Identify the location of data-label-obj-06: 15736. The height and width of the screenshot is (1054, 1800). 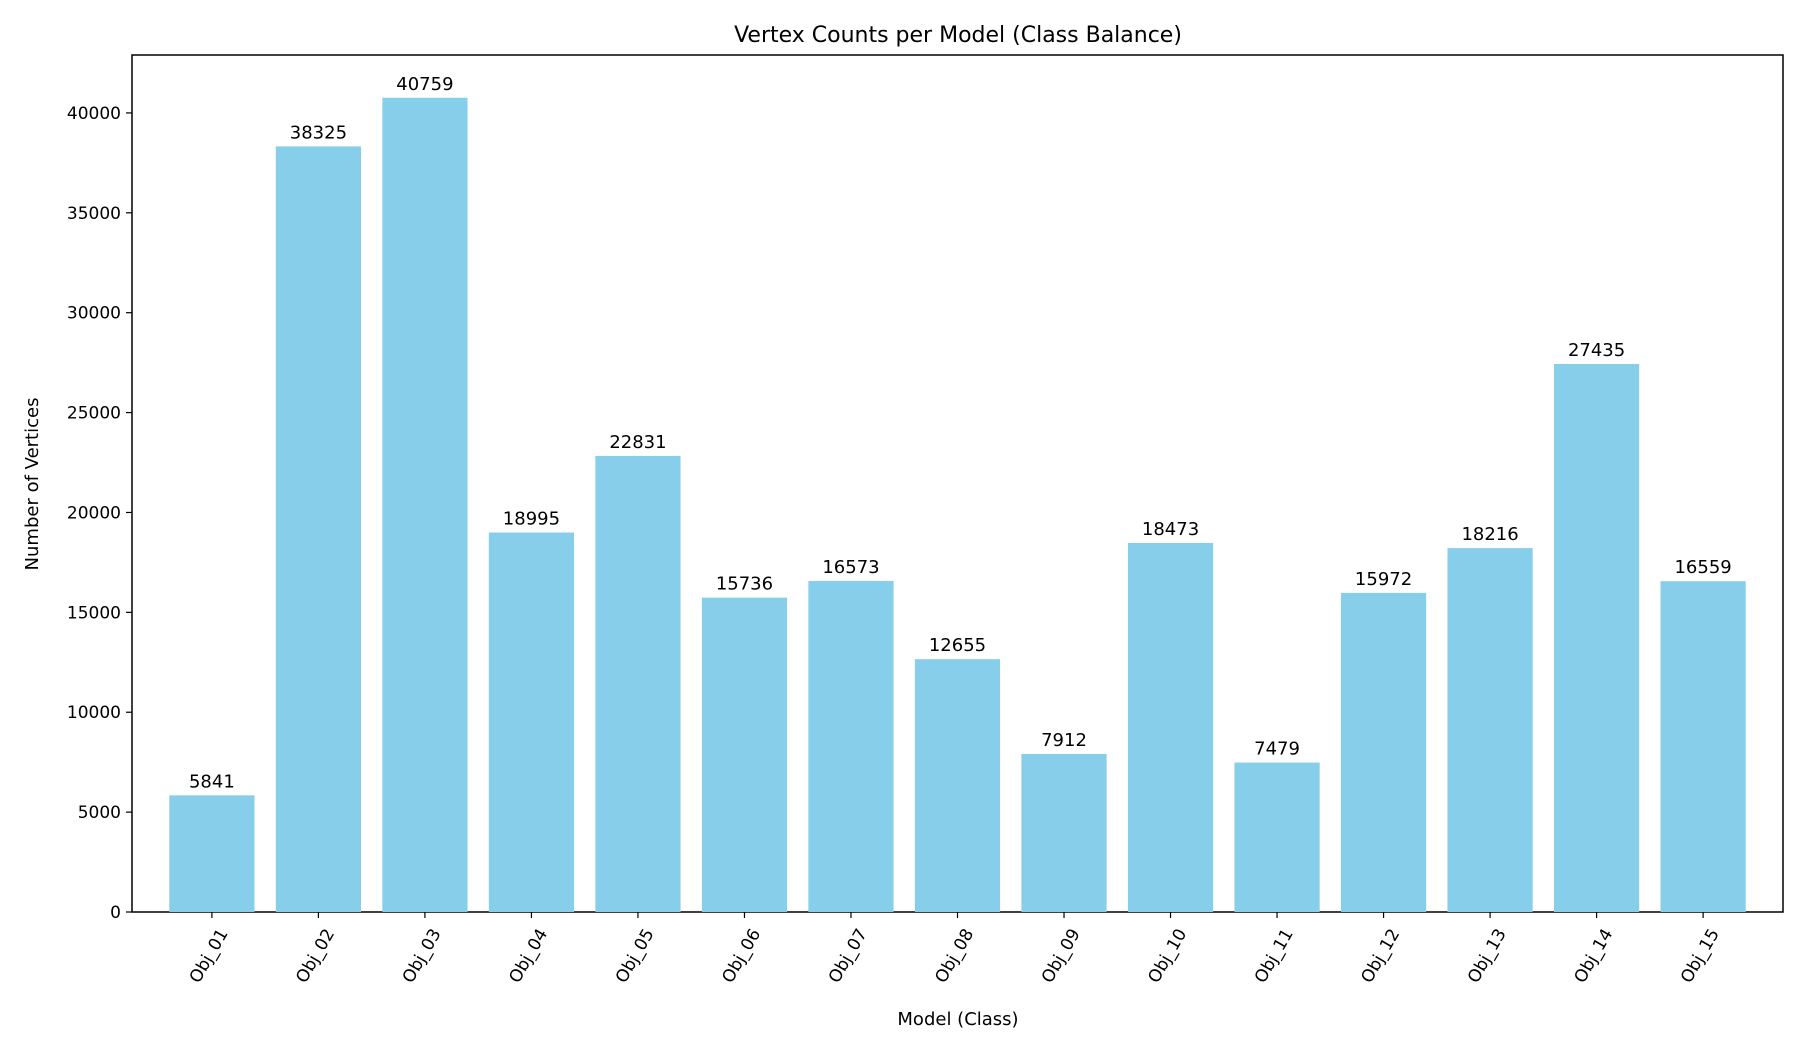
(744, 584).